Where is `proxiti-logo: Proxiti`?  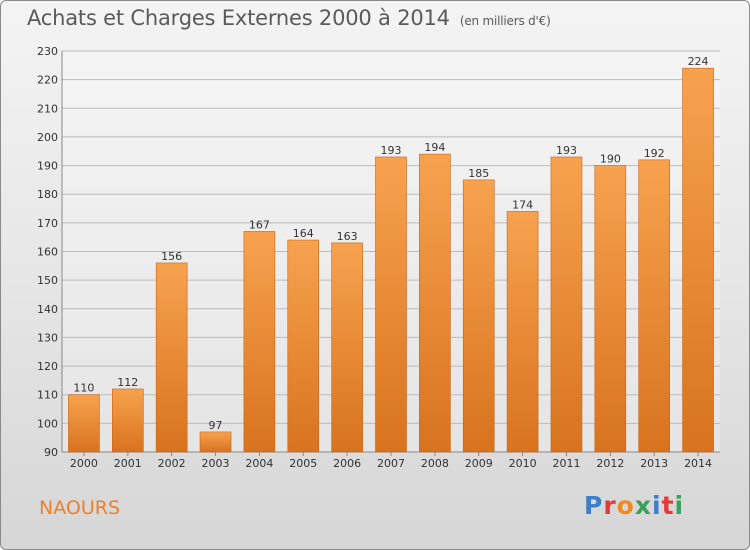
proxiti-logo: Proxiti is located at coordinates (634, 505).